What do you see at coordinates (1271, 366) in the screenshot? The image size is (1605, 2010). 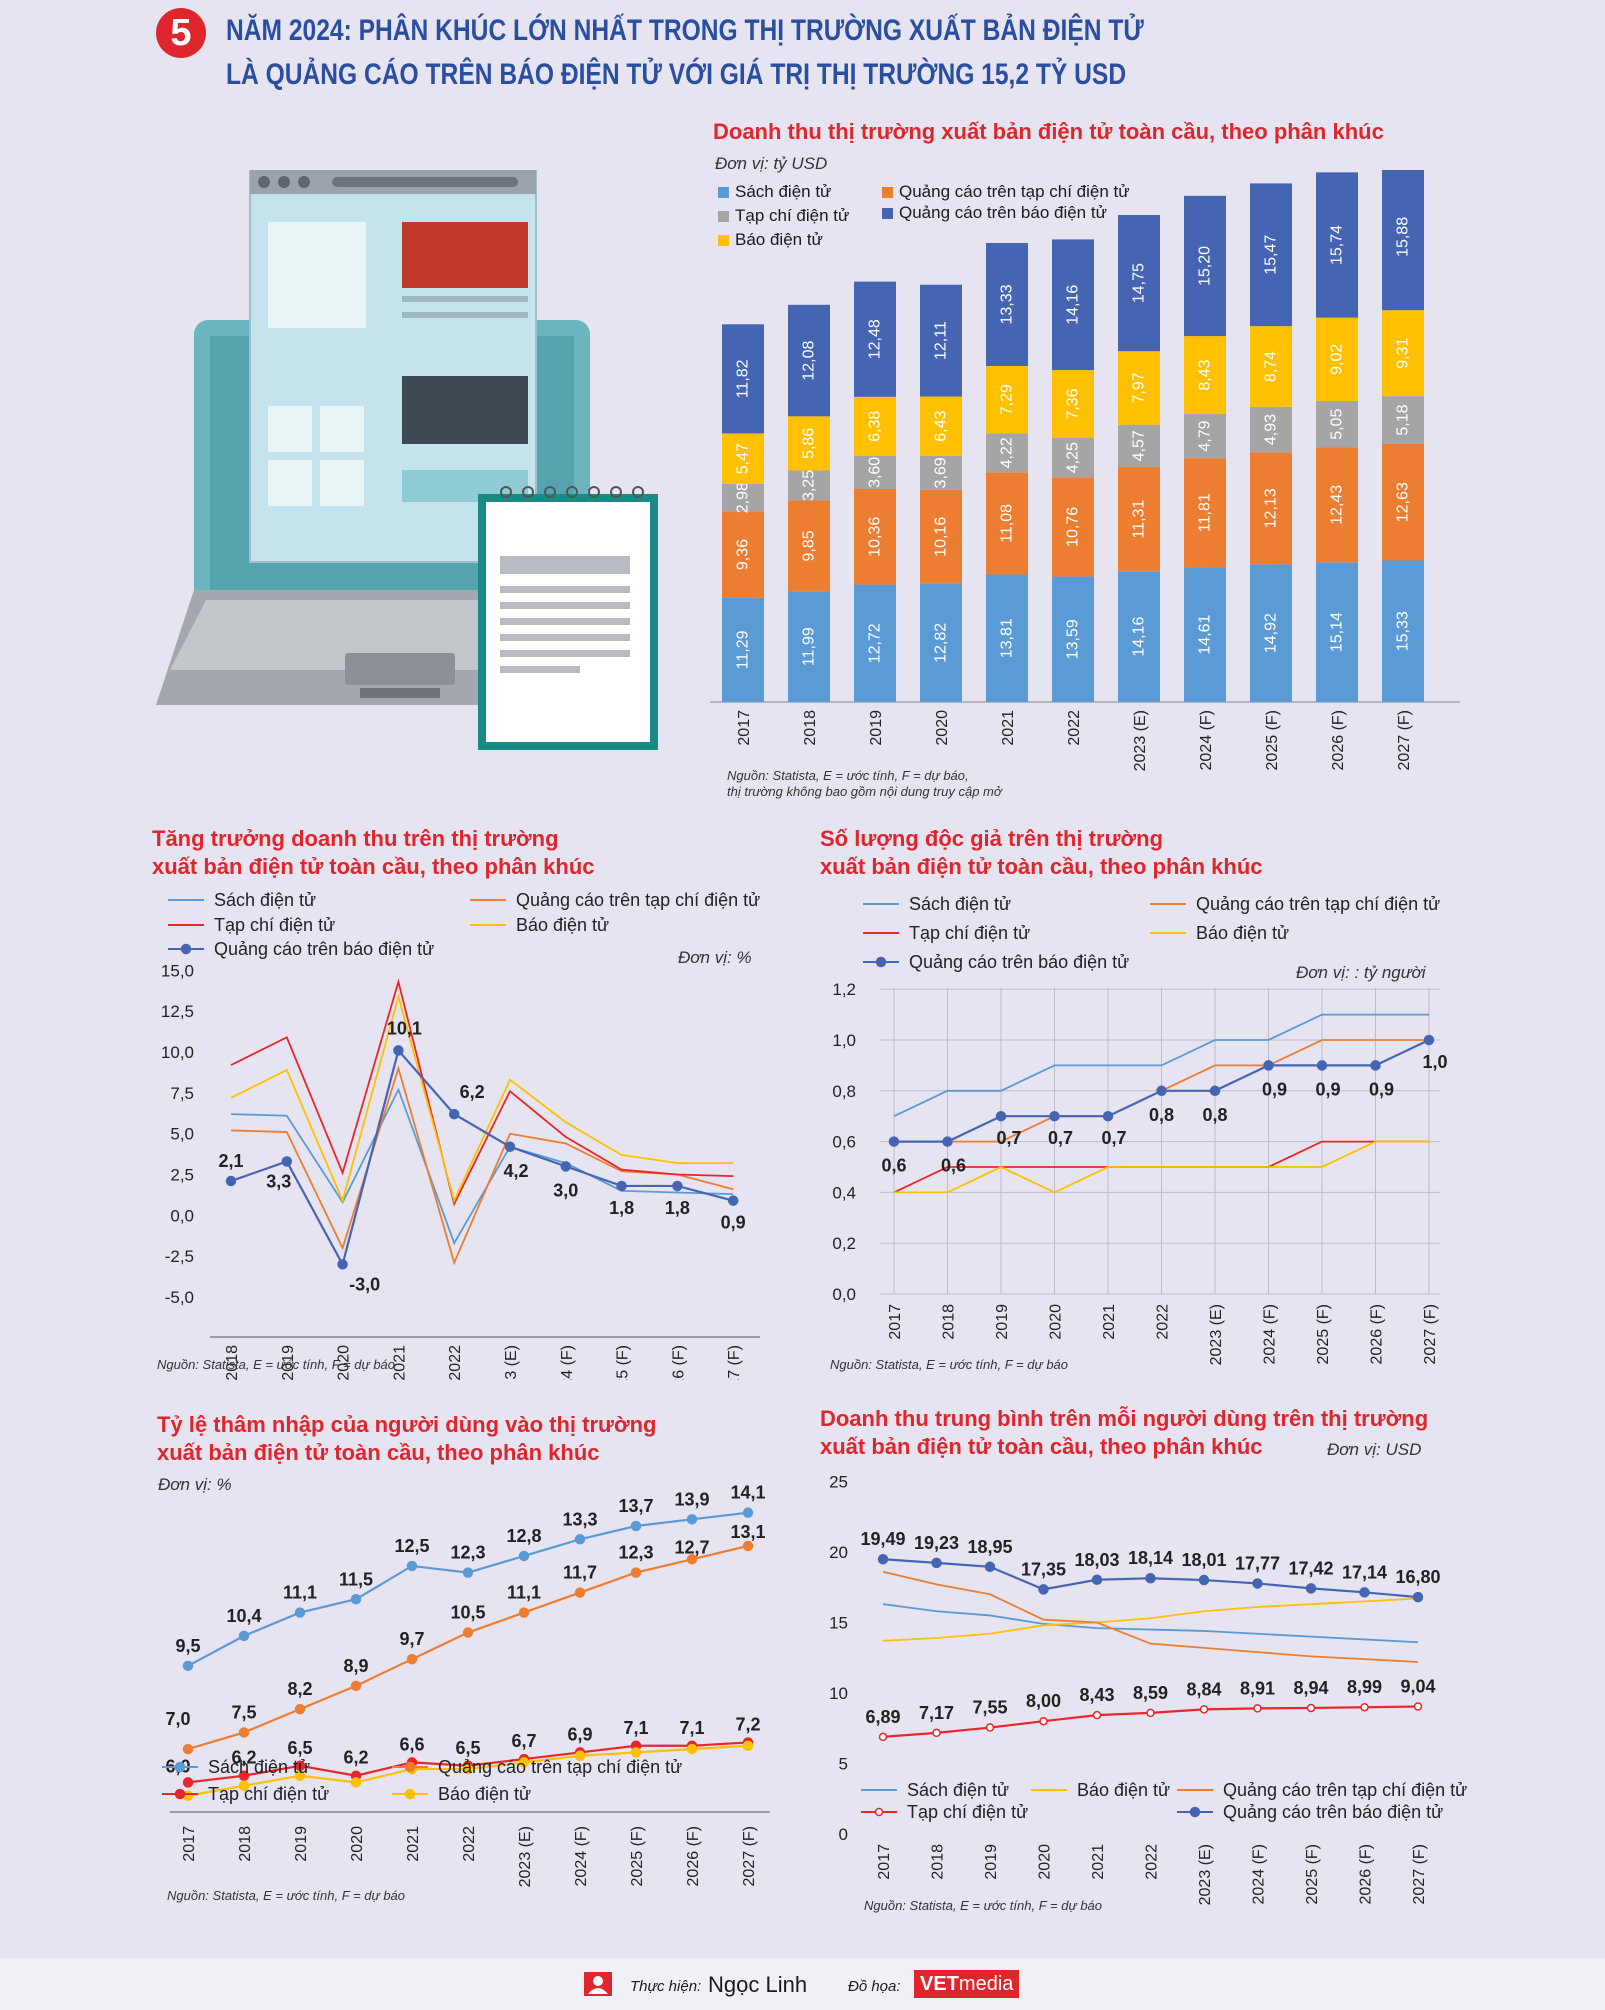 I see `bar-value-label: 8,74` at bounding box center [1271, 366].